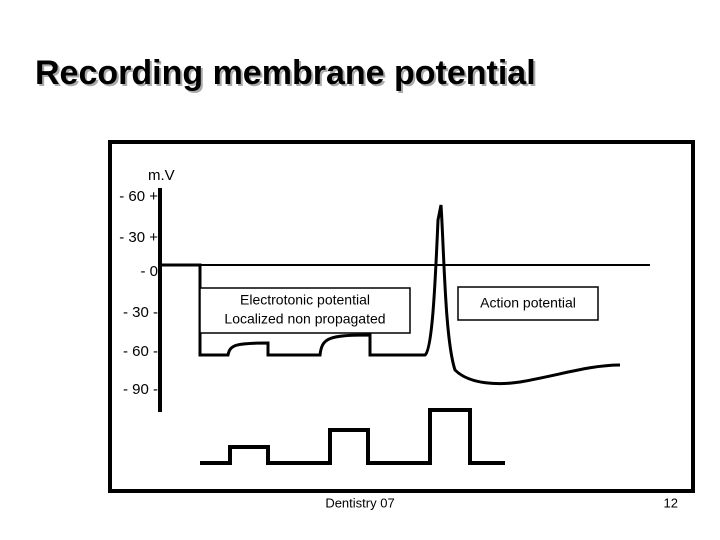 The height and width of the screenshot is (540, 720). I want to click on footer-text: Dentistry 07, so click(359, 502).